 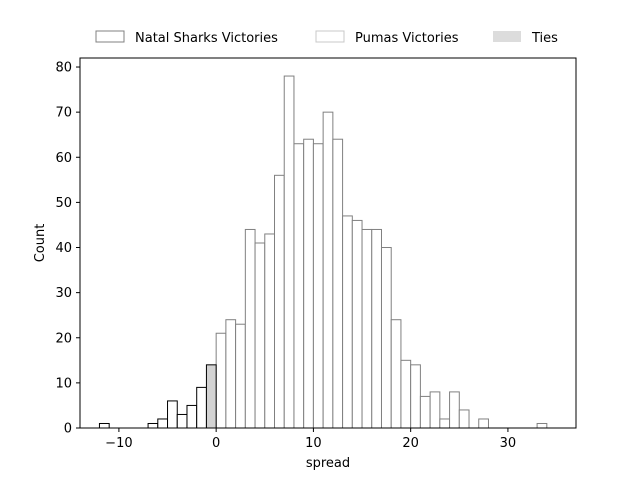 What do you see at coordinates (330, 36) in the screenshot?
I see `legend-swatch-pumas` at bounding box center [330, 36].